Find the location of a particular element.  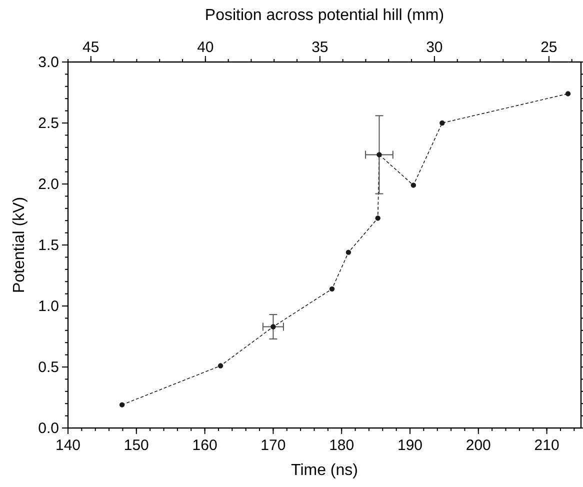

y-tick-label: 1.0 is located at coordinates (48, 306).